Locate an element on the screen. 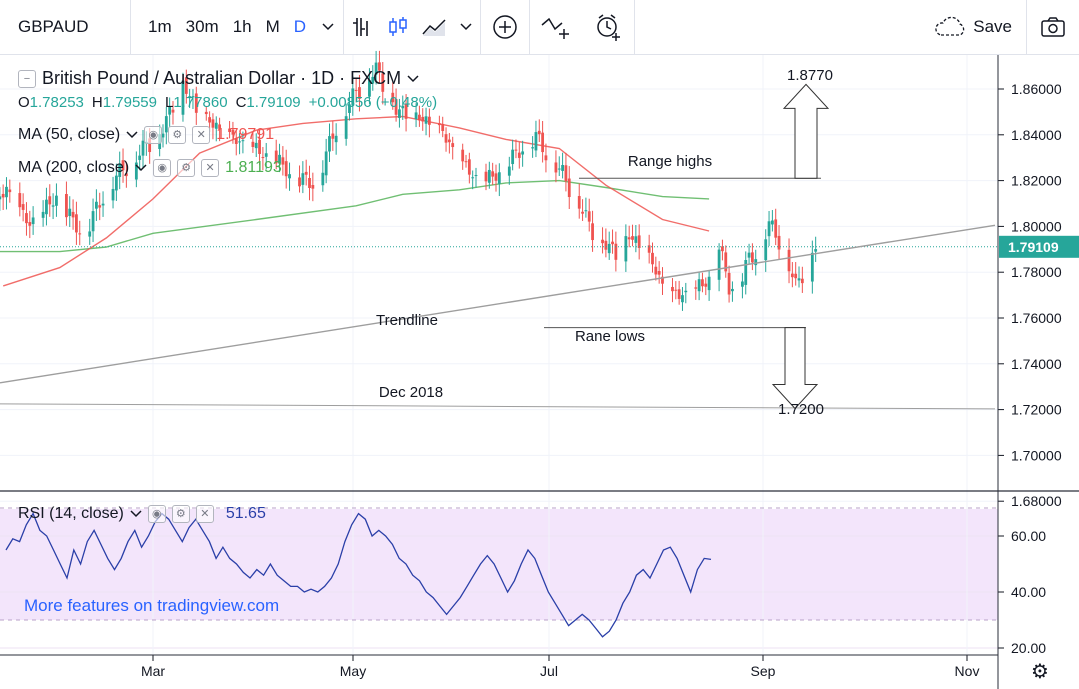  high-label: H is located at coordinates (97, 102).